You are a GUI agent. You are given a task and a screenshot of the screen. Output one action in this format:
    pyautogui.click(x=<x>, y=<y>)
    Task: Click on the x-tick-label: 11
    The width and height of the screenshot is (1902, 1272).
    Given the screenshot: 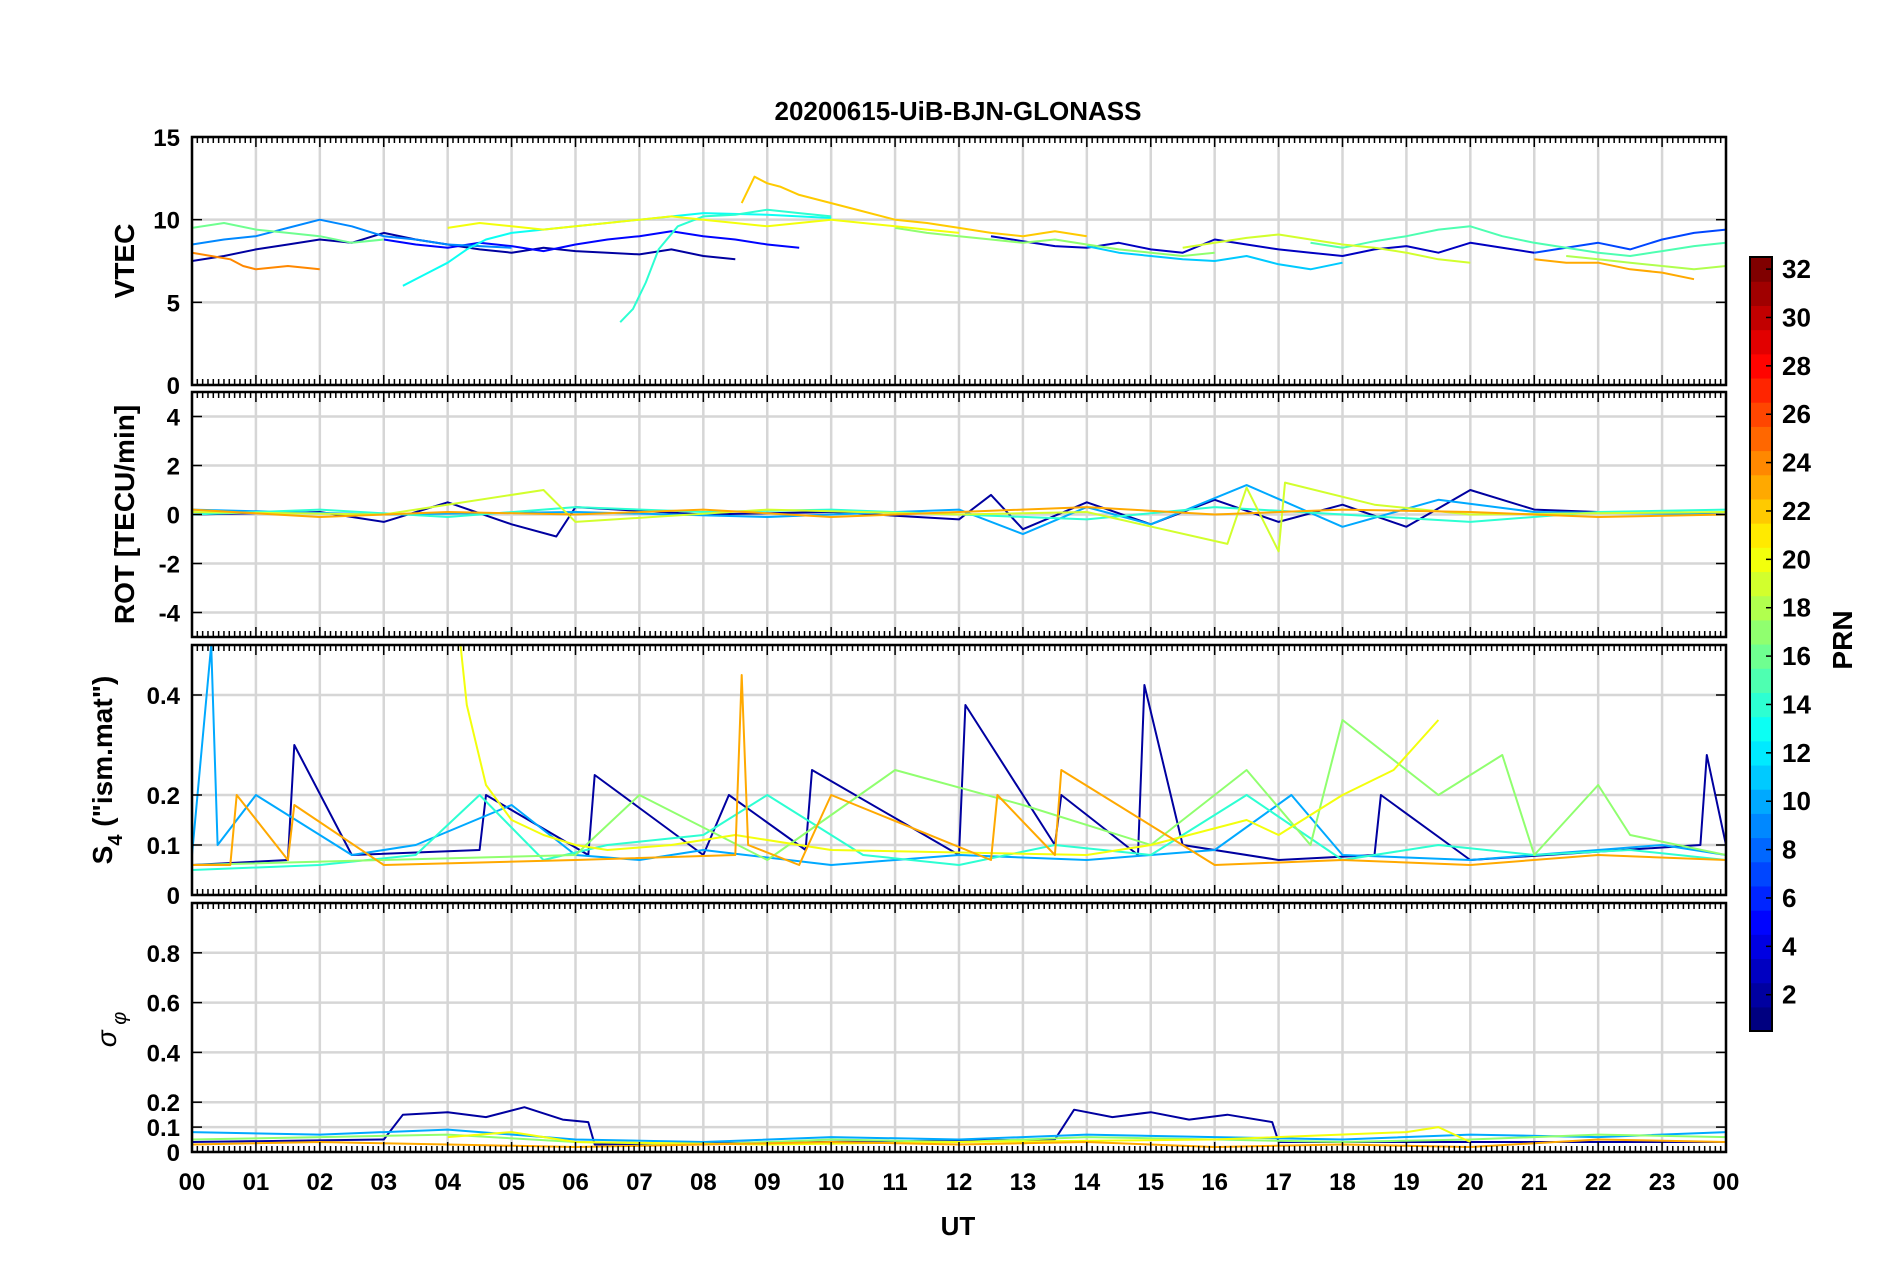 What is the action you would take?
    pyautogui.click(x=894, y=1182)
    